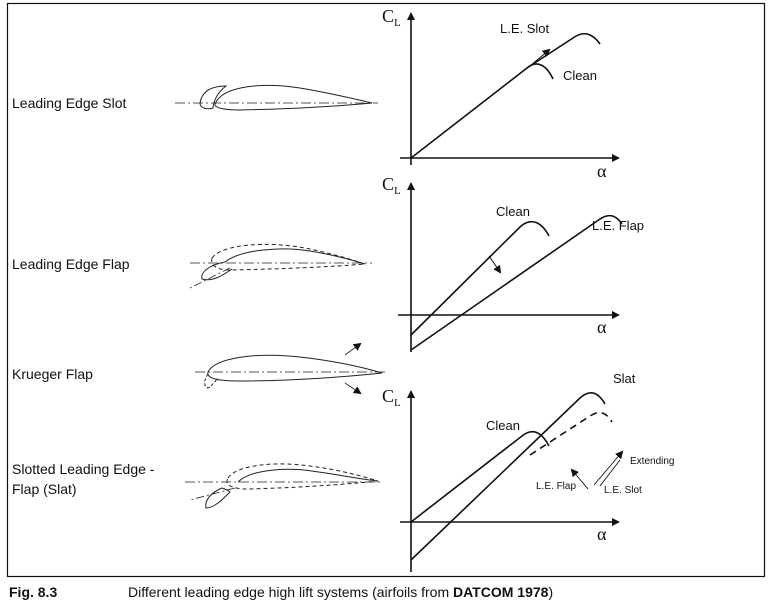 The width and height of the screenshot is (773, 613). I want to click on graph2-label-clean: Clean, so click(513, 211).